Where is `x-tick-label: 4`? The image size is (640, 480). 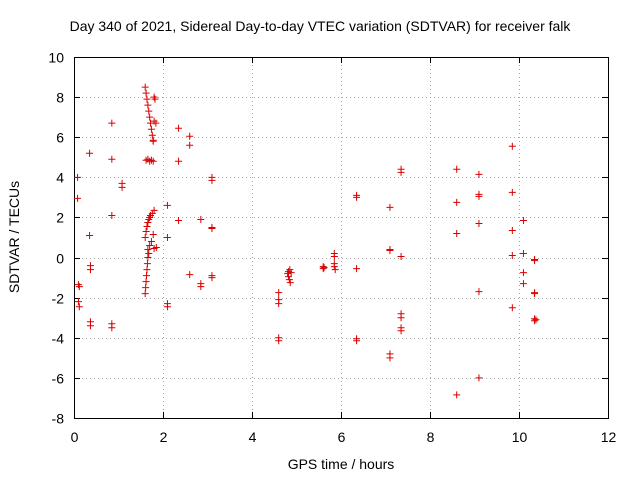
x-tick-label: 4 is located at coordinates (253, 437).